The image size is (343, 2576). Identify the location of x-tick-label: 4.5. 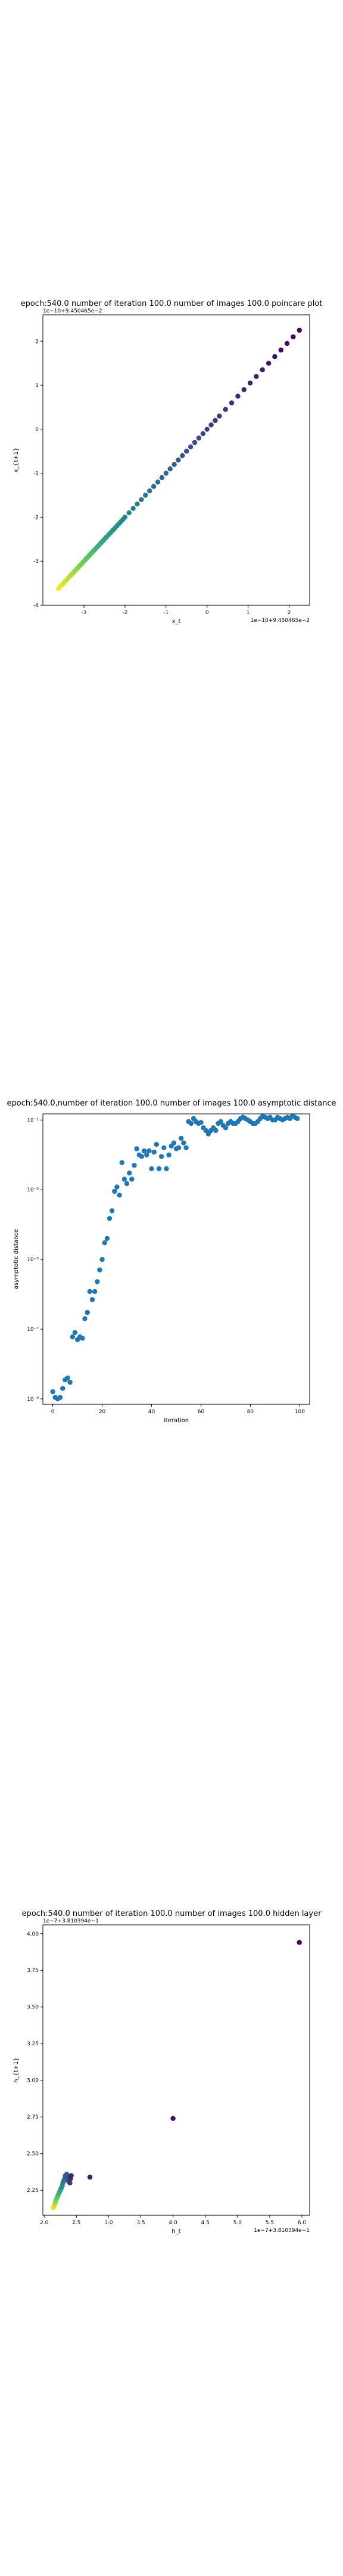
(205, 2223).